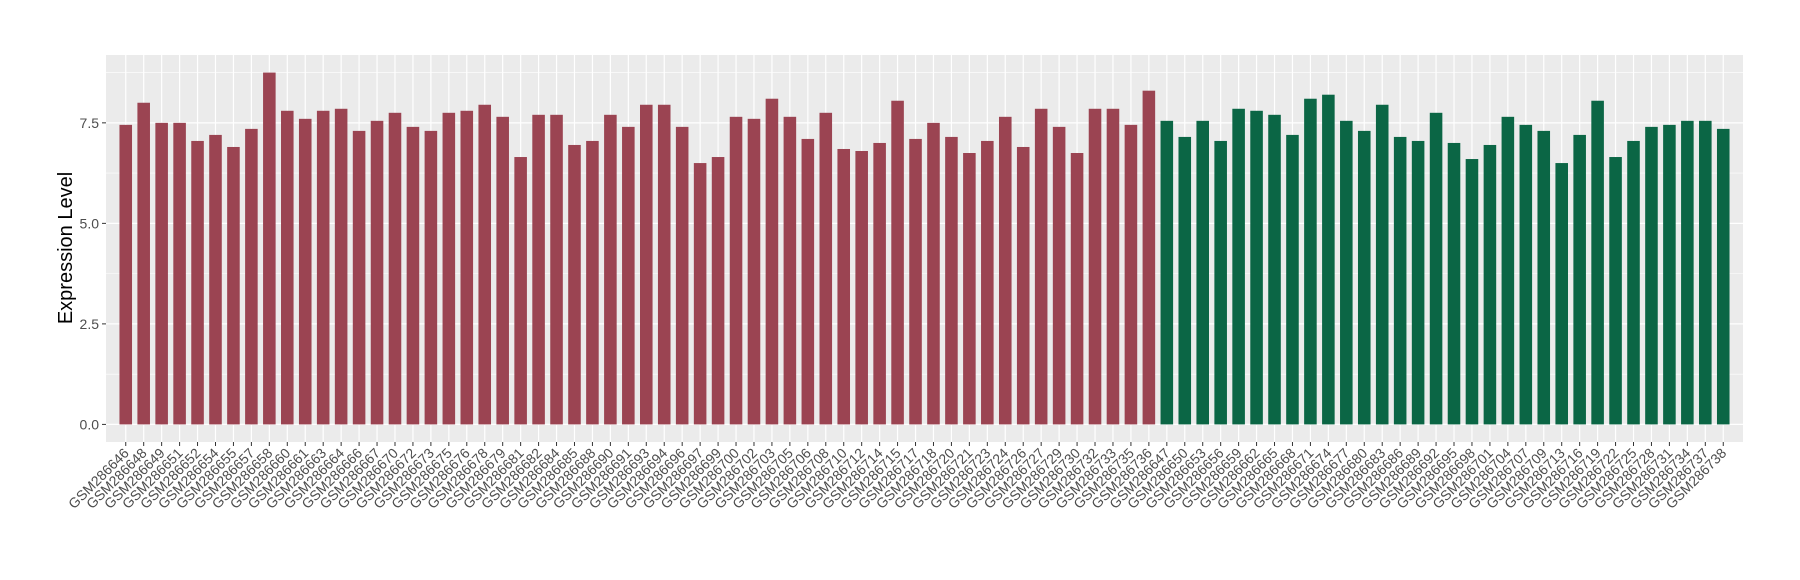 This screenshot has width=1800, height=580. I want to click on y-axis-title: Expression Level, so click(66, 248).